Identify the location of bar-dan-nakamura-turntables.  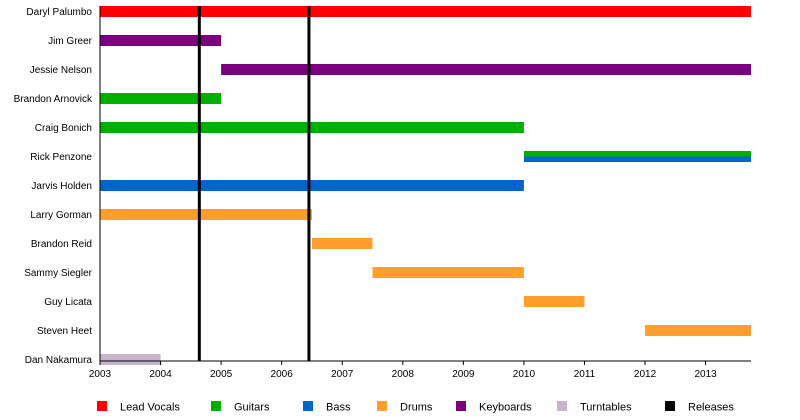
(130, 359).